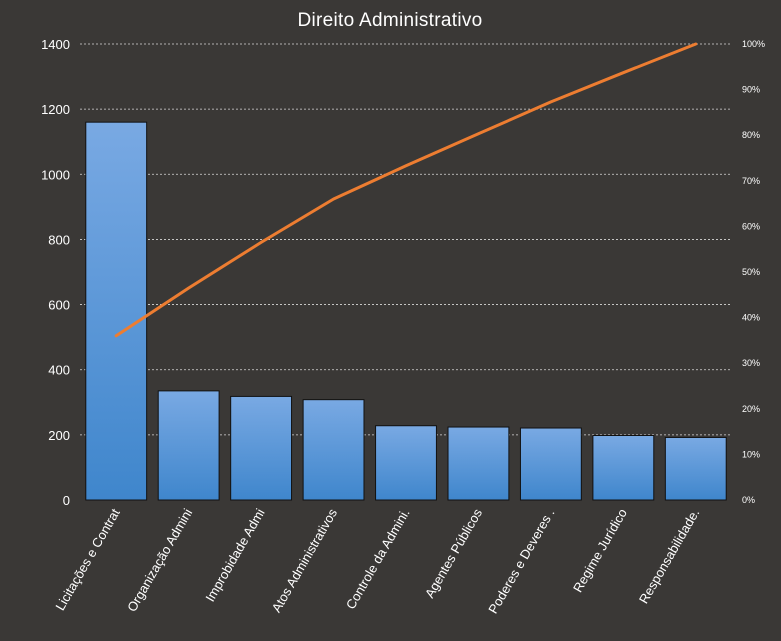  What do you see at coordinates (669, 556) in the screenshot?
I see `x-tick-label: Responsabilidade.` at bounding box center [669, 556].